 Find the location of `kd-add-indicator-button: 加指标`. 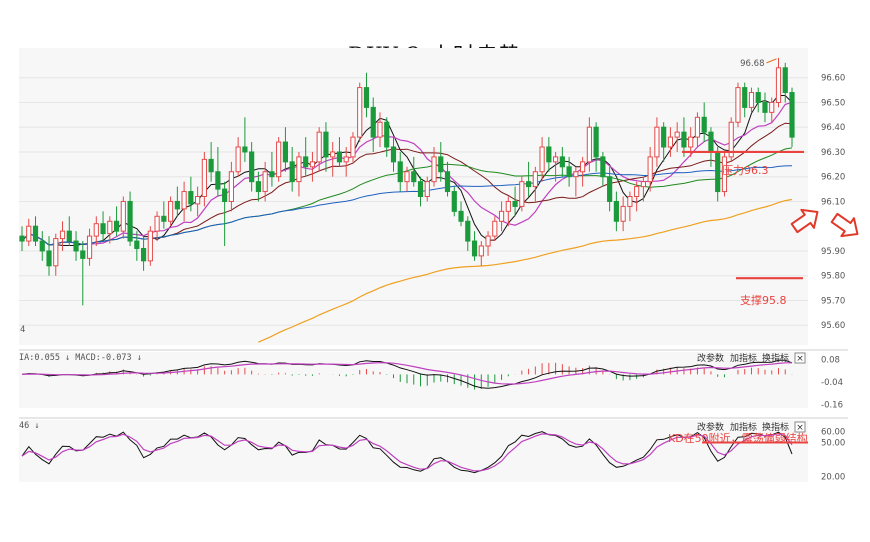

kd-add-indicator-button: 加指标 is located at coordinates (743, 427).